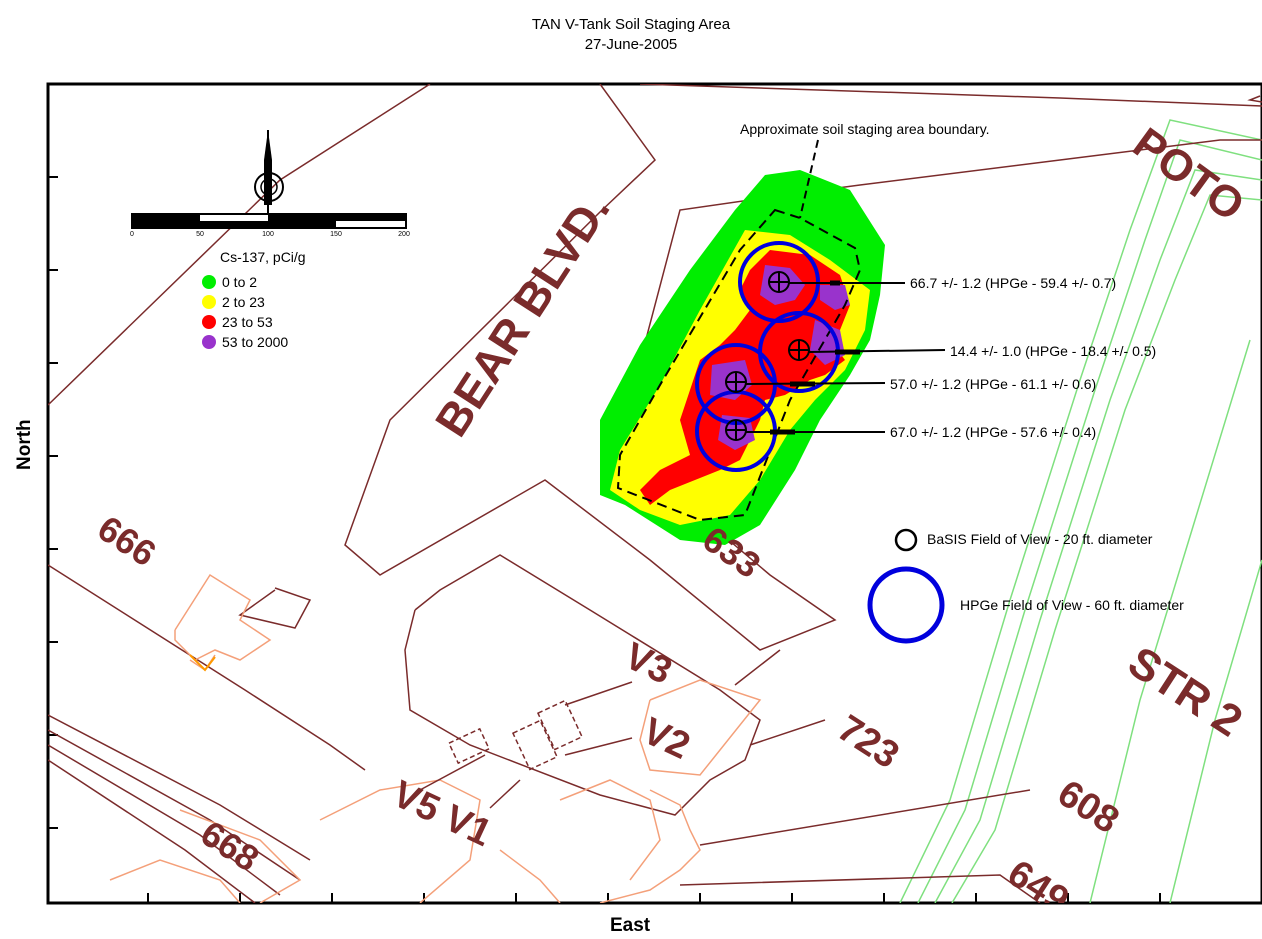  Describe the element at coordinates (230, 845) in the screenshot. I see `building-668-label: 668` at that location.